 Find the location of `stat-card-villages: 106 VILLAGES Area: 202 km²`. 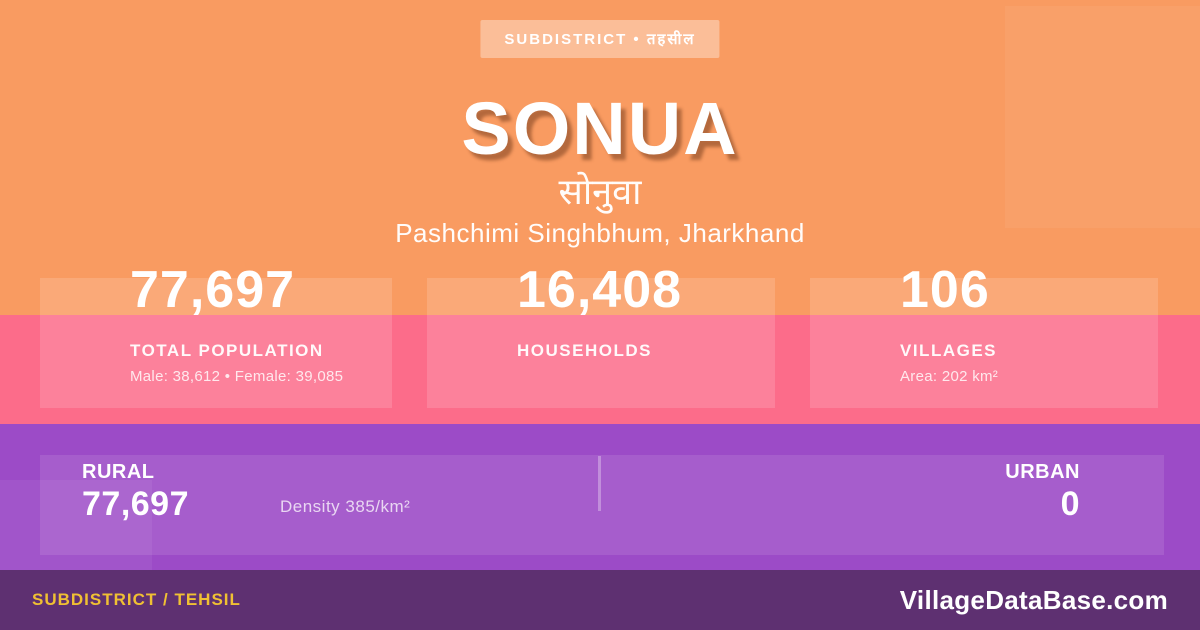

stat-card-villages: 106 VILLAGES Area: 202 km² is located at coordinates (984, 336).